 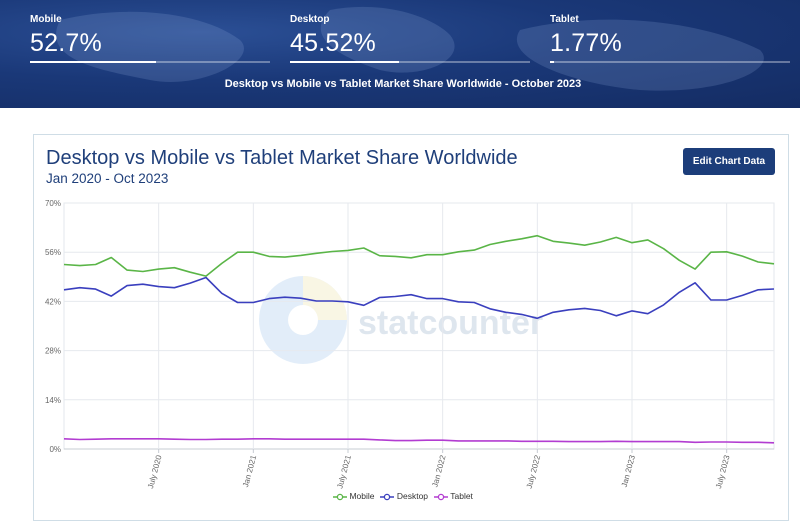 What do you see at coordinates (310, 19) in the screenshot?
I see `stat-label: Desktop` at bounding box center [310, 19].